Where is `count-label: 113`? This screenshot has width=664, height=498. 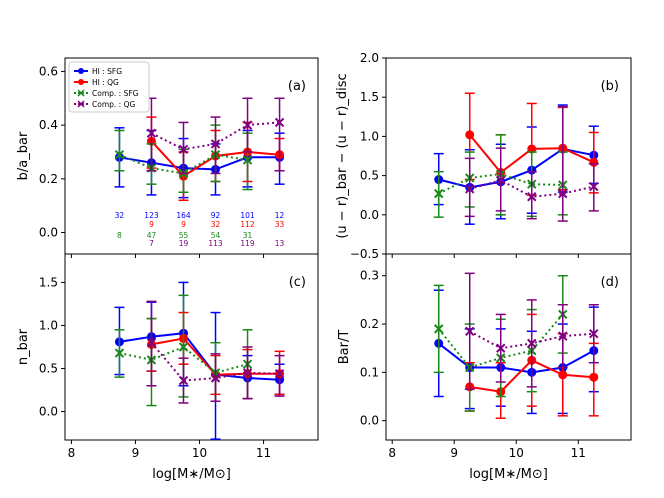
count-label: 113 is located at coordinates (215, 243).